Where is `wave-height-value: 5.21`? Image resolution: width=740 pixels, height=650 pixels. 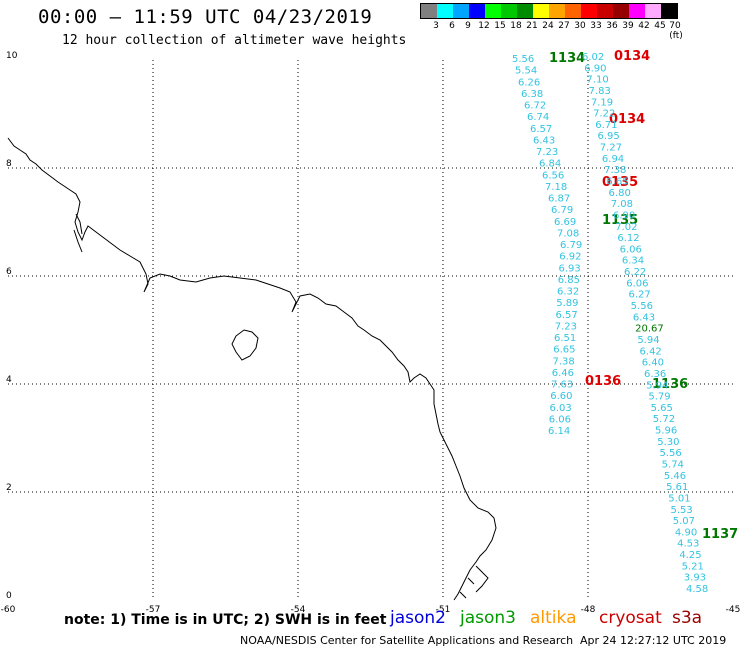
wave-height-value: 5.21 is located at coordinates (693, 566).